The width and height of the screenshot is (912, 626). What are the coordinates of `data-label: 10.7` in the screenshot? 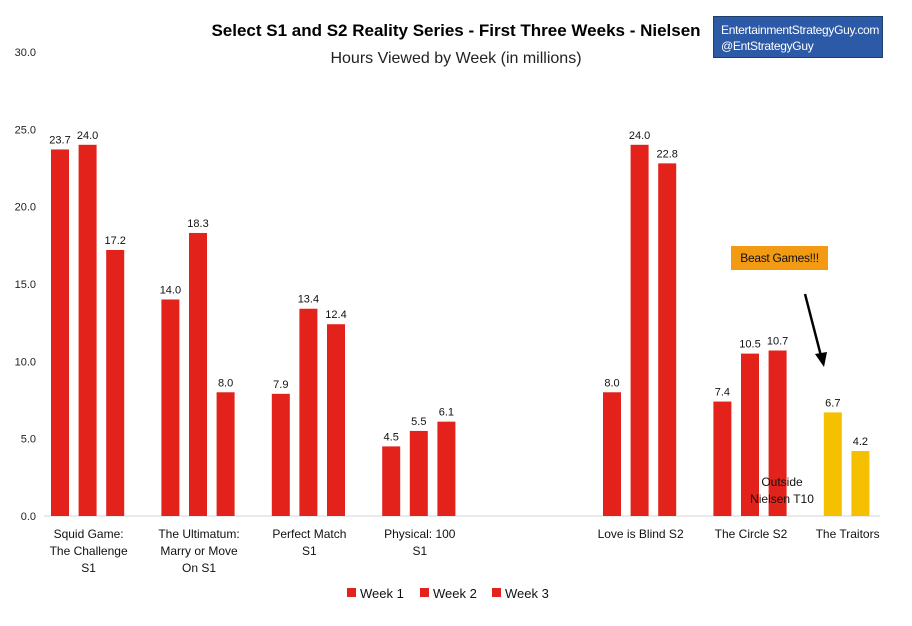 It's located at (777, 342).